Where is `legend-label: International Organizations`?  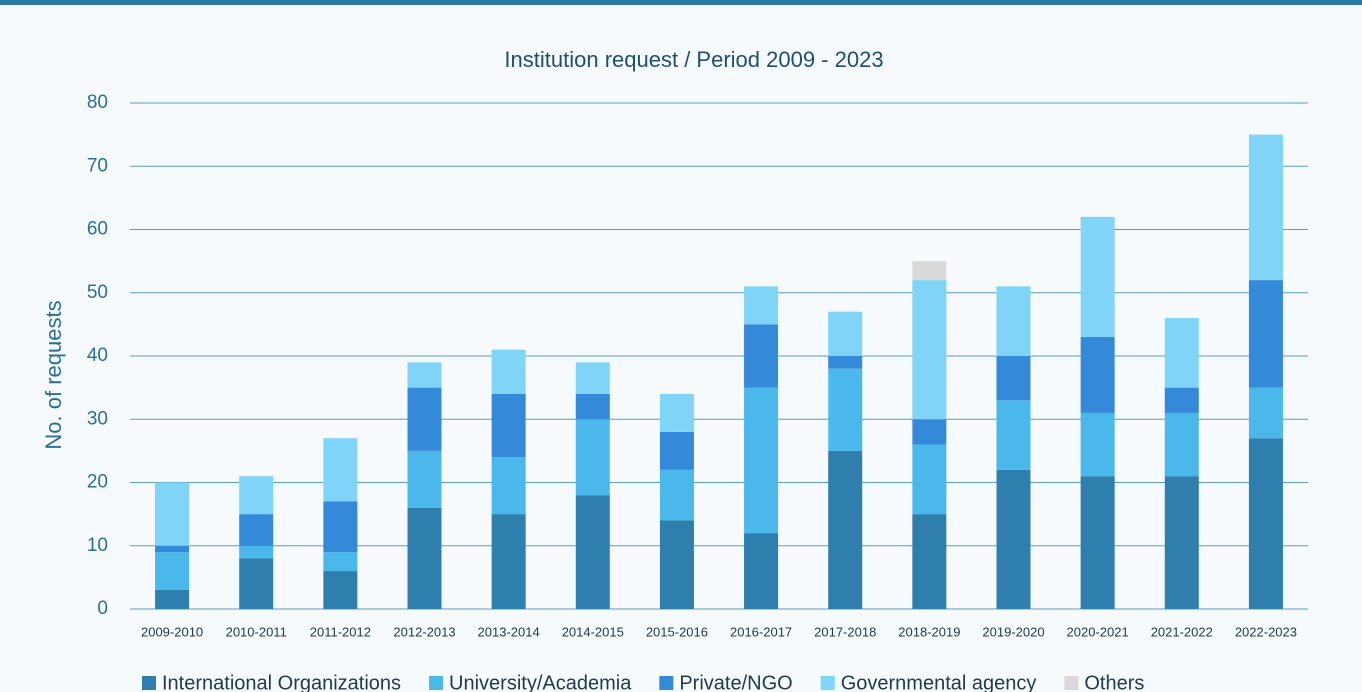 legend-label: International Organizations is located at coordinates (281, 682).